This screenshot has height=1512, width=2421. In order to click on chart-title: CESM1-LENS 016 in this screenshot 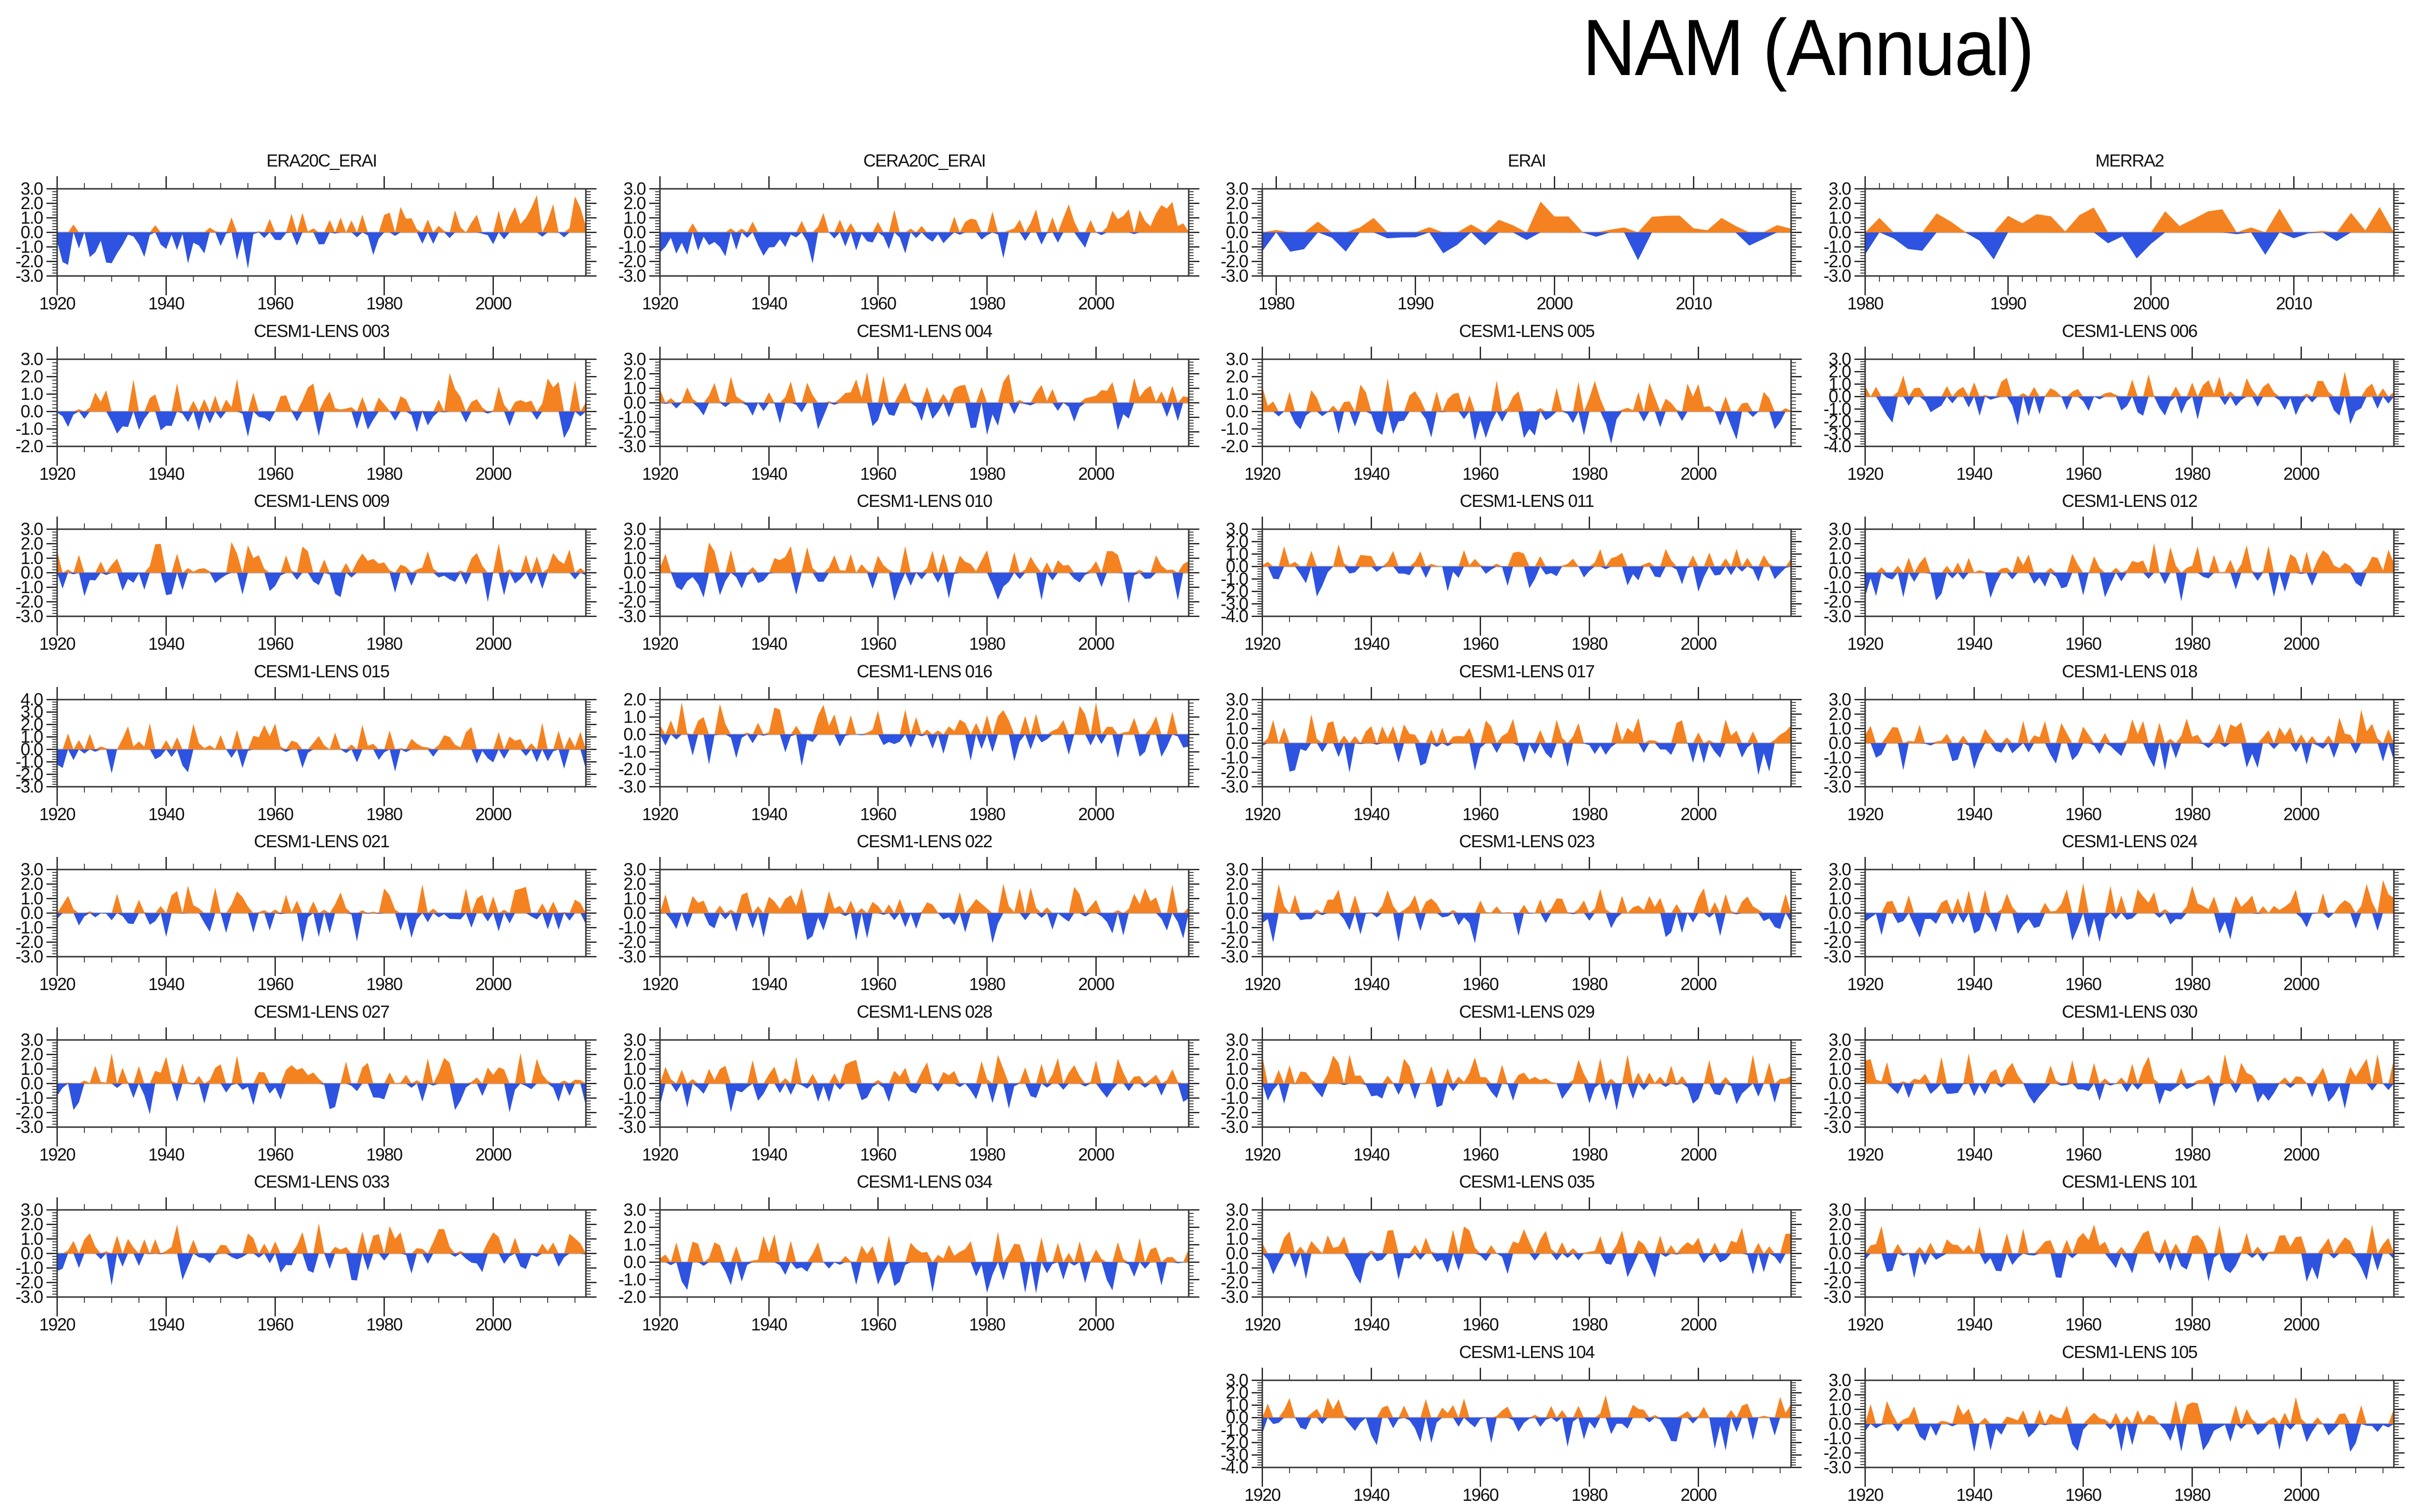, I will do `click(925, 671)`.